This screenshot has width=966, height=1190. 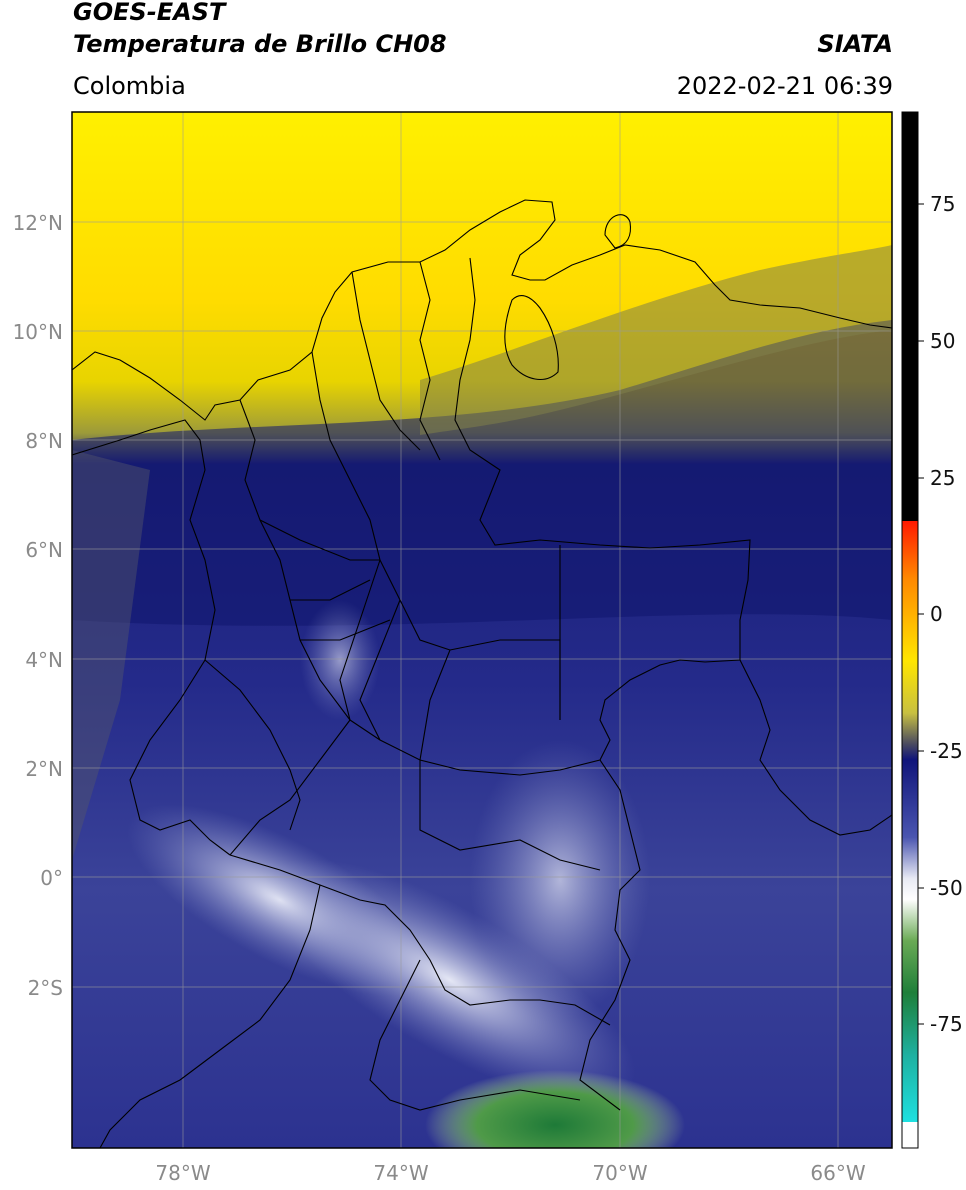 What do you see at coordinates (838, 1173) in the screenshot?
I see `lon-tick-label: 66°W` at bounding box center [838, 1173].